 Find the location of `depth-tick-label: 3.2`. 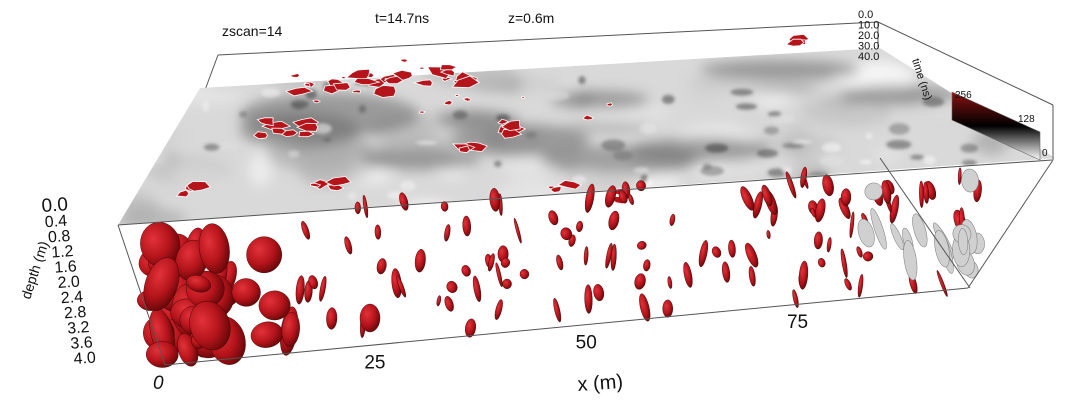

depth-tick-label: 3.2 is located at coordinates (78, 328).